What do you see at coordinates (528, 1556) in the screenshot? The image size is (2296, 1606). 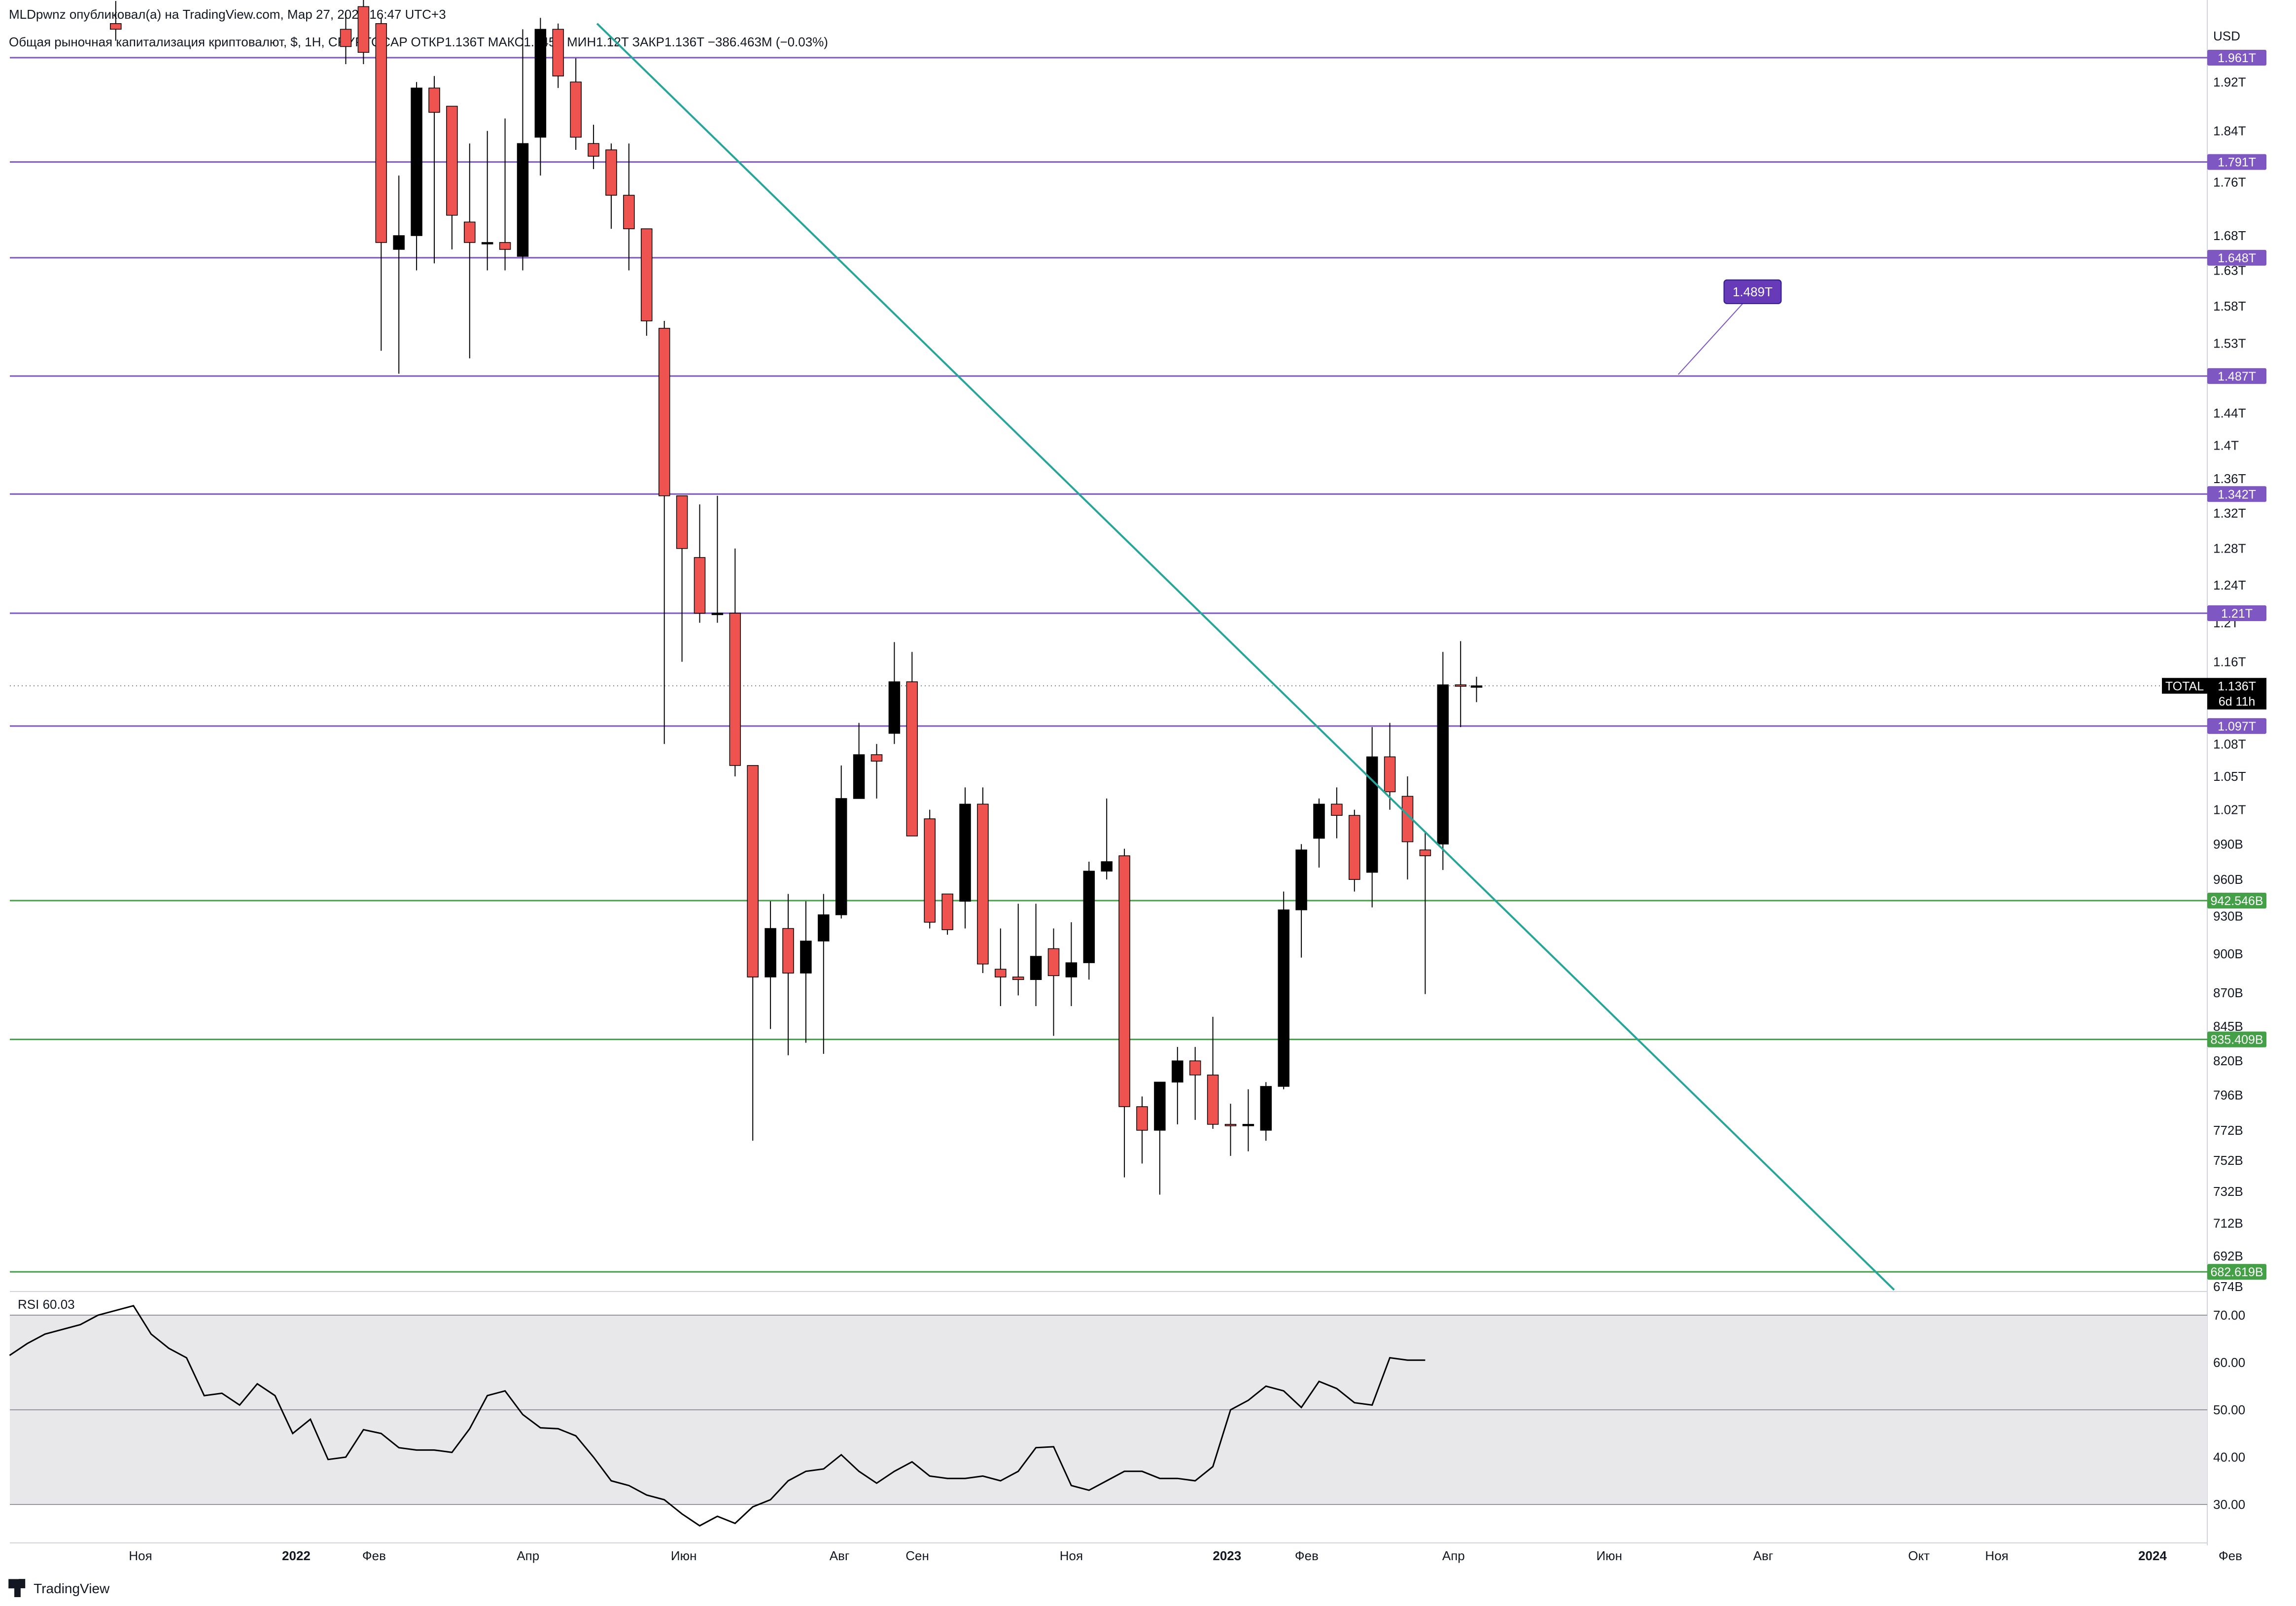 I see `time-tick-label: Апр` at bounding box center [528, 1556].